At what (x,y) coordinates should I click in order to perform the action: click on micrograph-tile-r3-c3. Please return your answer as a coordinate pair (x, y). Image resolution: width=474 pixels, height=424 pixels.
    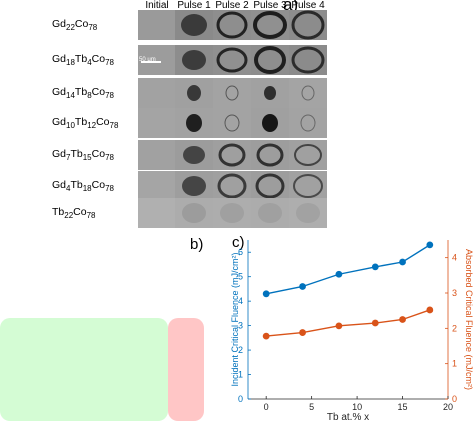
    Looking at the image, I should click on (270, 123).